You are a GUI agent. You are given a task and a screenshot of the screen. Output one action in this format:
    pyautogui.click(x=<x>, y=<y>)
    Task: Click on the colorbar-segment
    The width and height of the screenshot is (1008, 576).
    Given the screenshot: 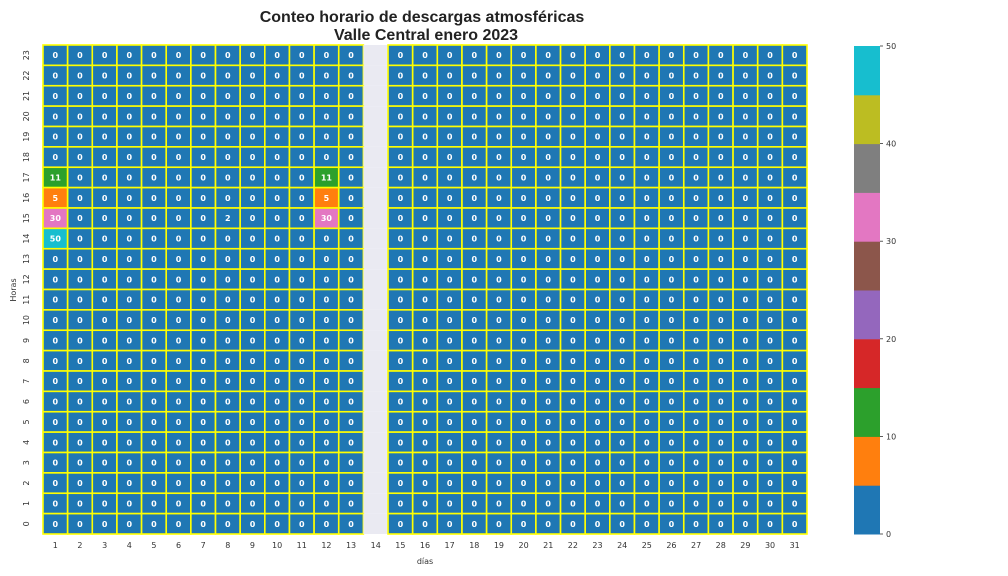 What is the action you would take?
    pyautogui.click(x=867, y=363)
    